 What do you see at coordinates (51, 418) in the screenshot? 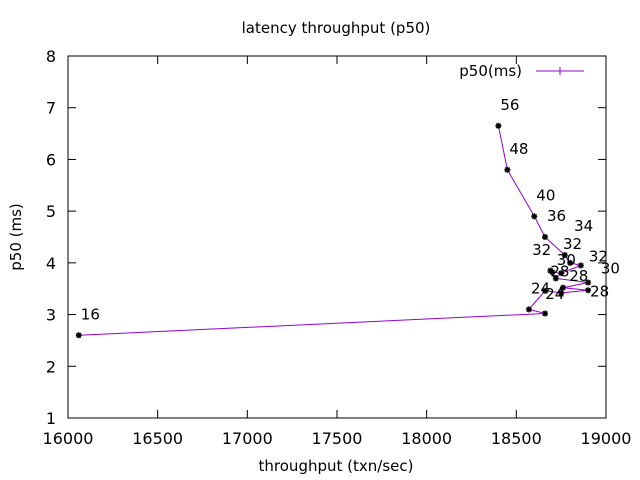
I see `y-tick-label: 1` at bounding box center [51, 418].